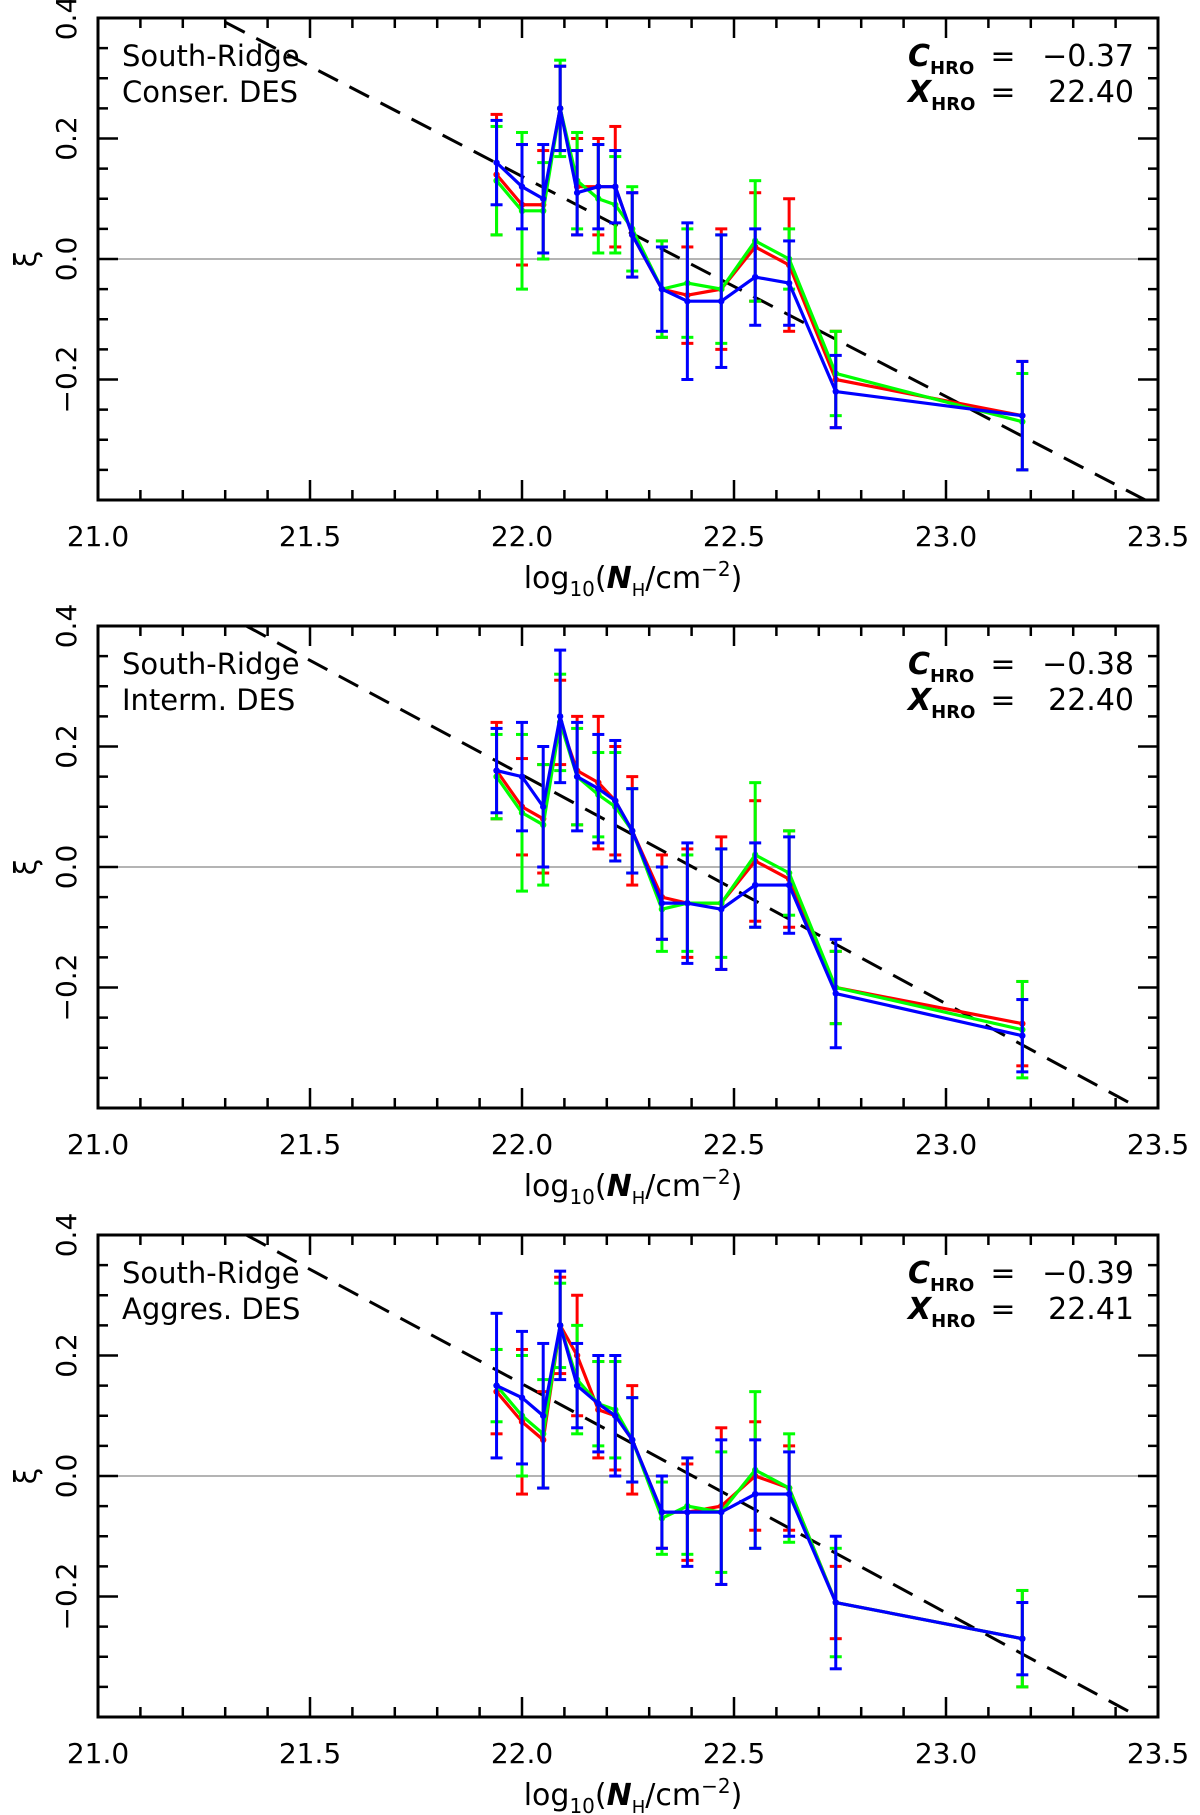 The height and width of the screenshot is (1815, 1200). I want to click on coefficient-value: −0.38, so click(1088, 664).